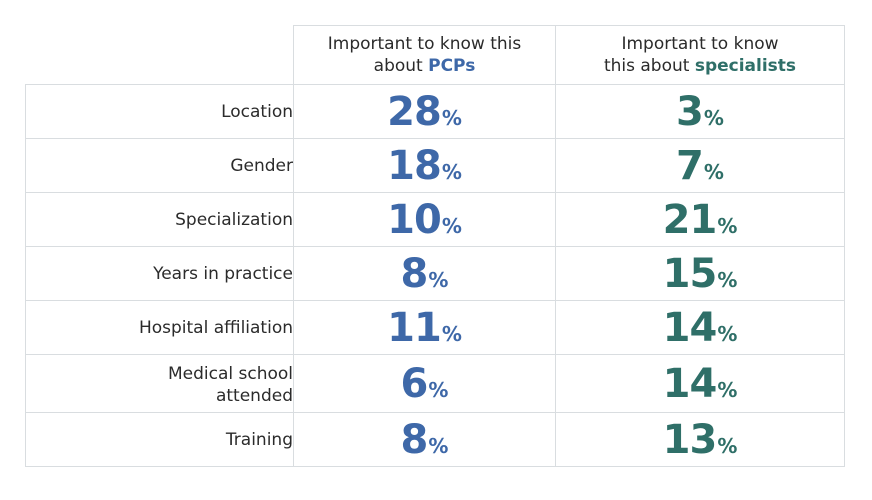 The image size is (872, 500). I want to click on table-row-location: Location 28% 3%, so click(435, 111).